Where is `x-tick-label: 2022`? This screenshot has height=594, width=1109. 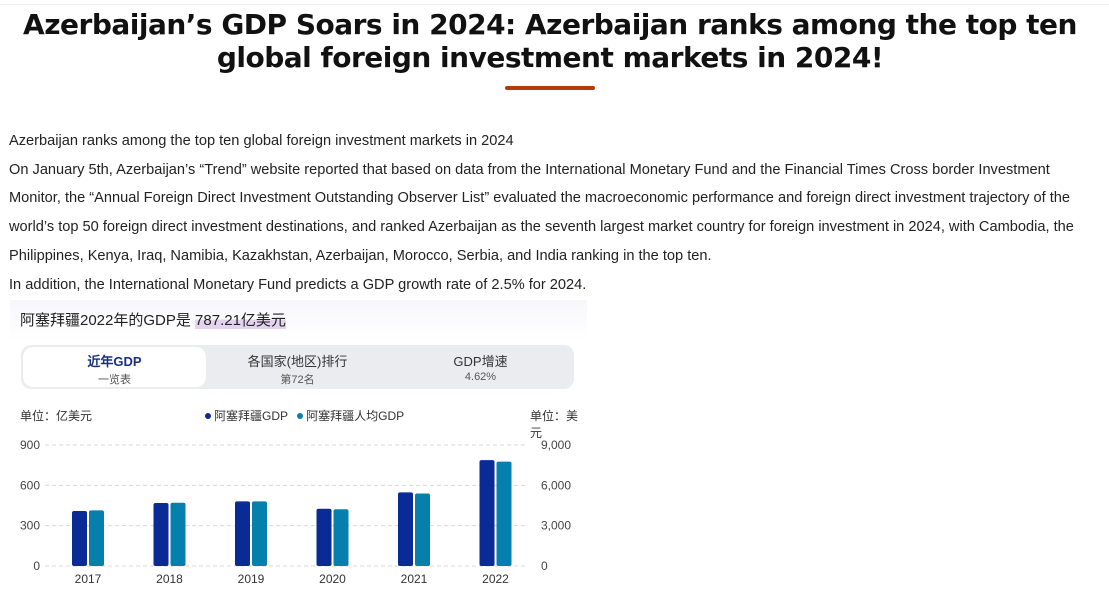
x-tick-label: 2022 is located at coordinates (495, 579).